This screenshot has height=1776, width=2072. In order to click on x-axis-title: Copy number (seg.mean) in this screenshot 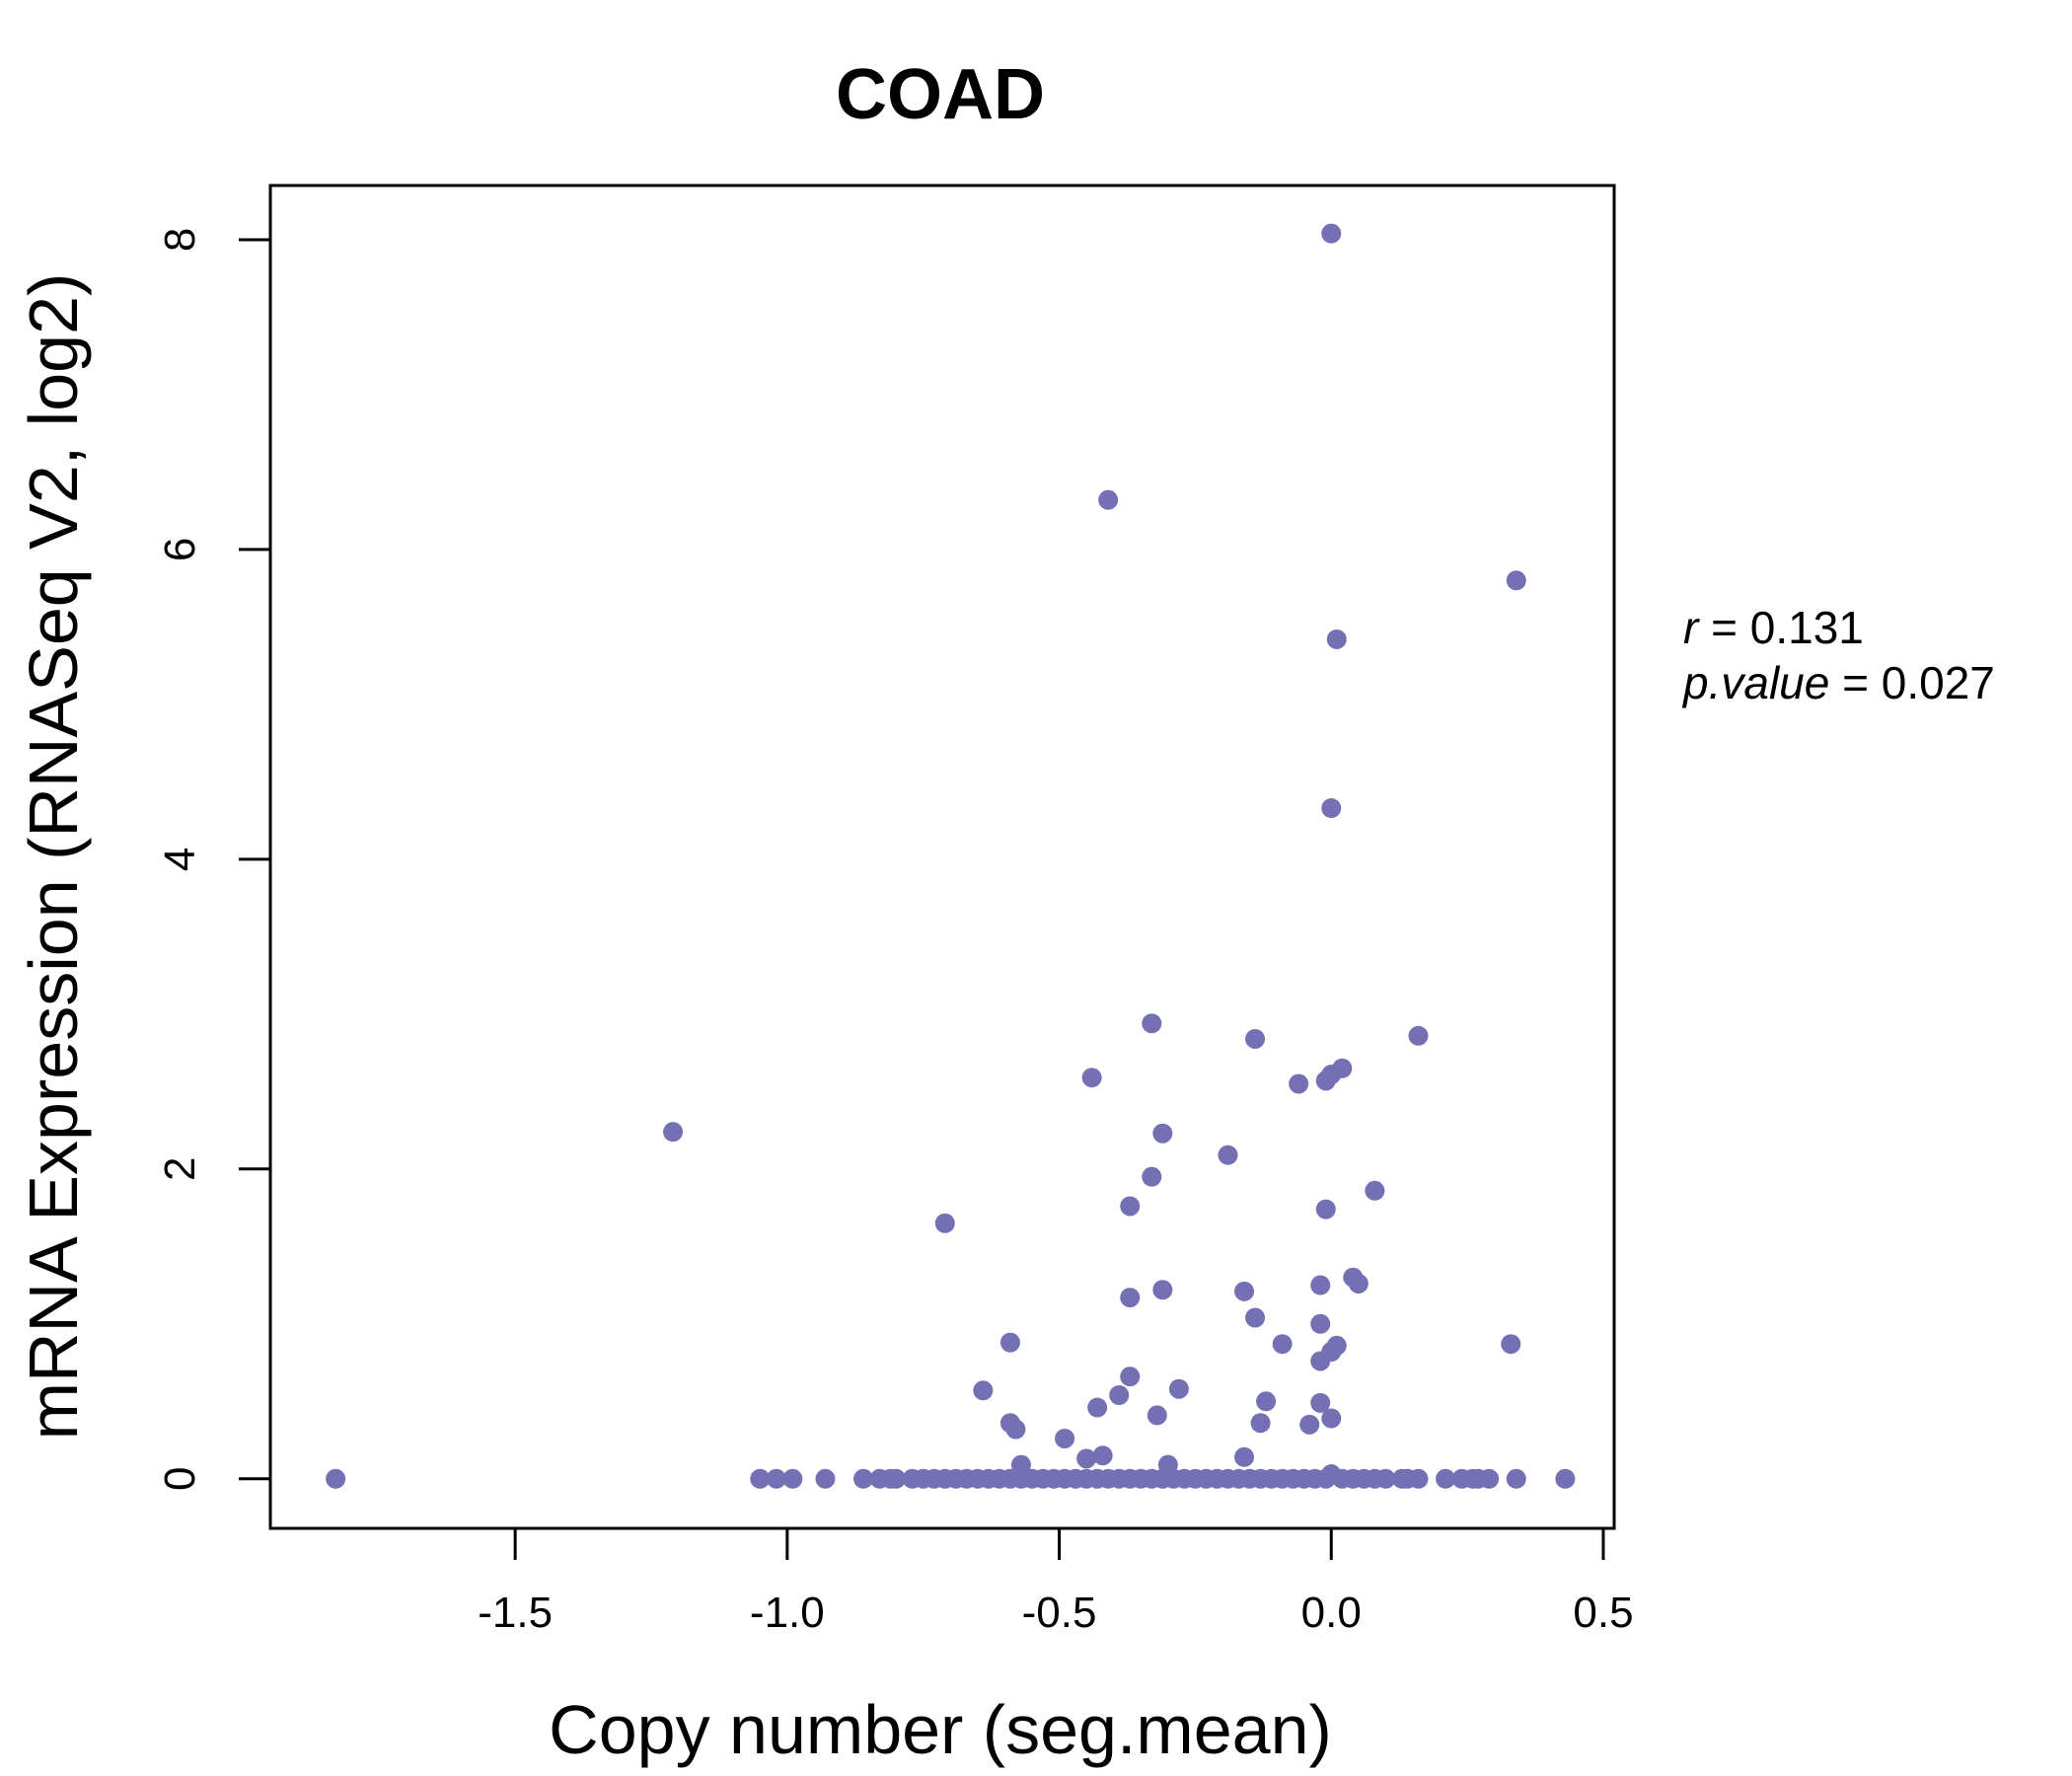, I will do `click(941, 1729)`.